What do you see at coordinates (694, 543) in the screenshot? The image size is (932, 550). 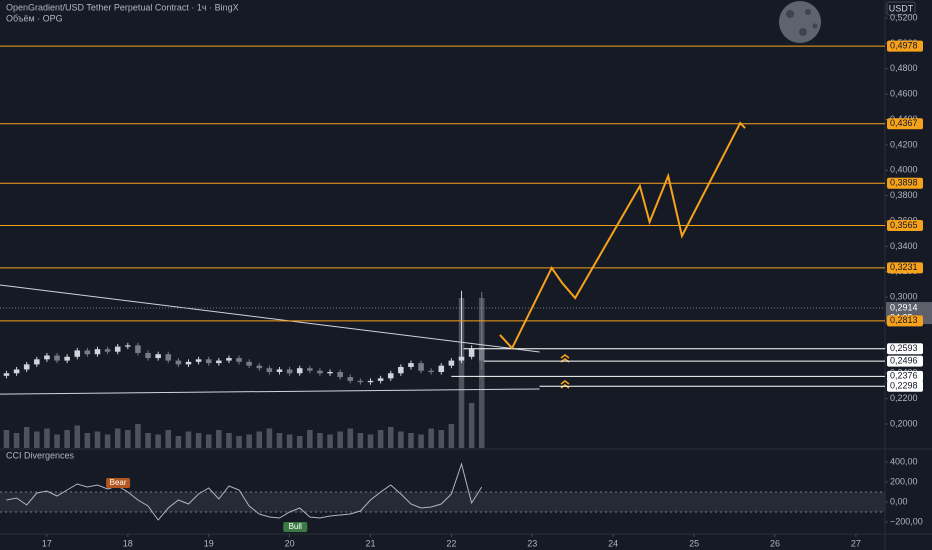 I see `x-tick-label: 25` at bounding box center [694, 543].